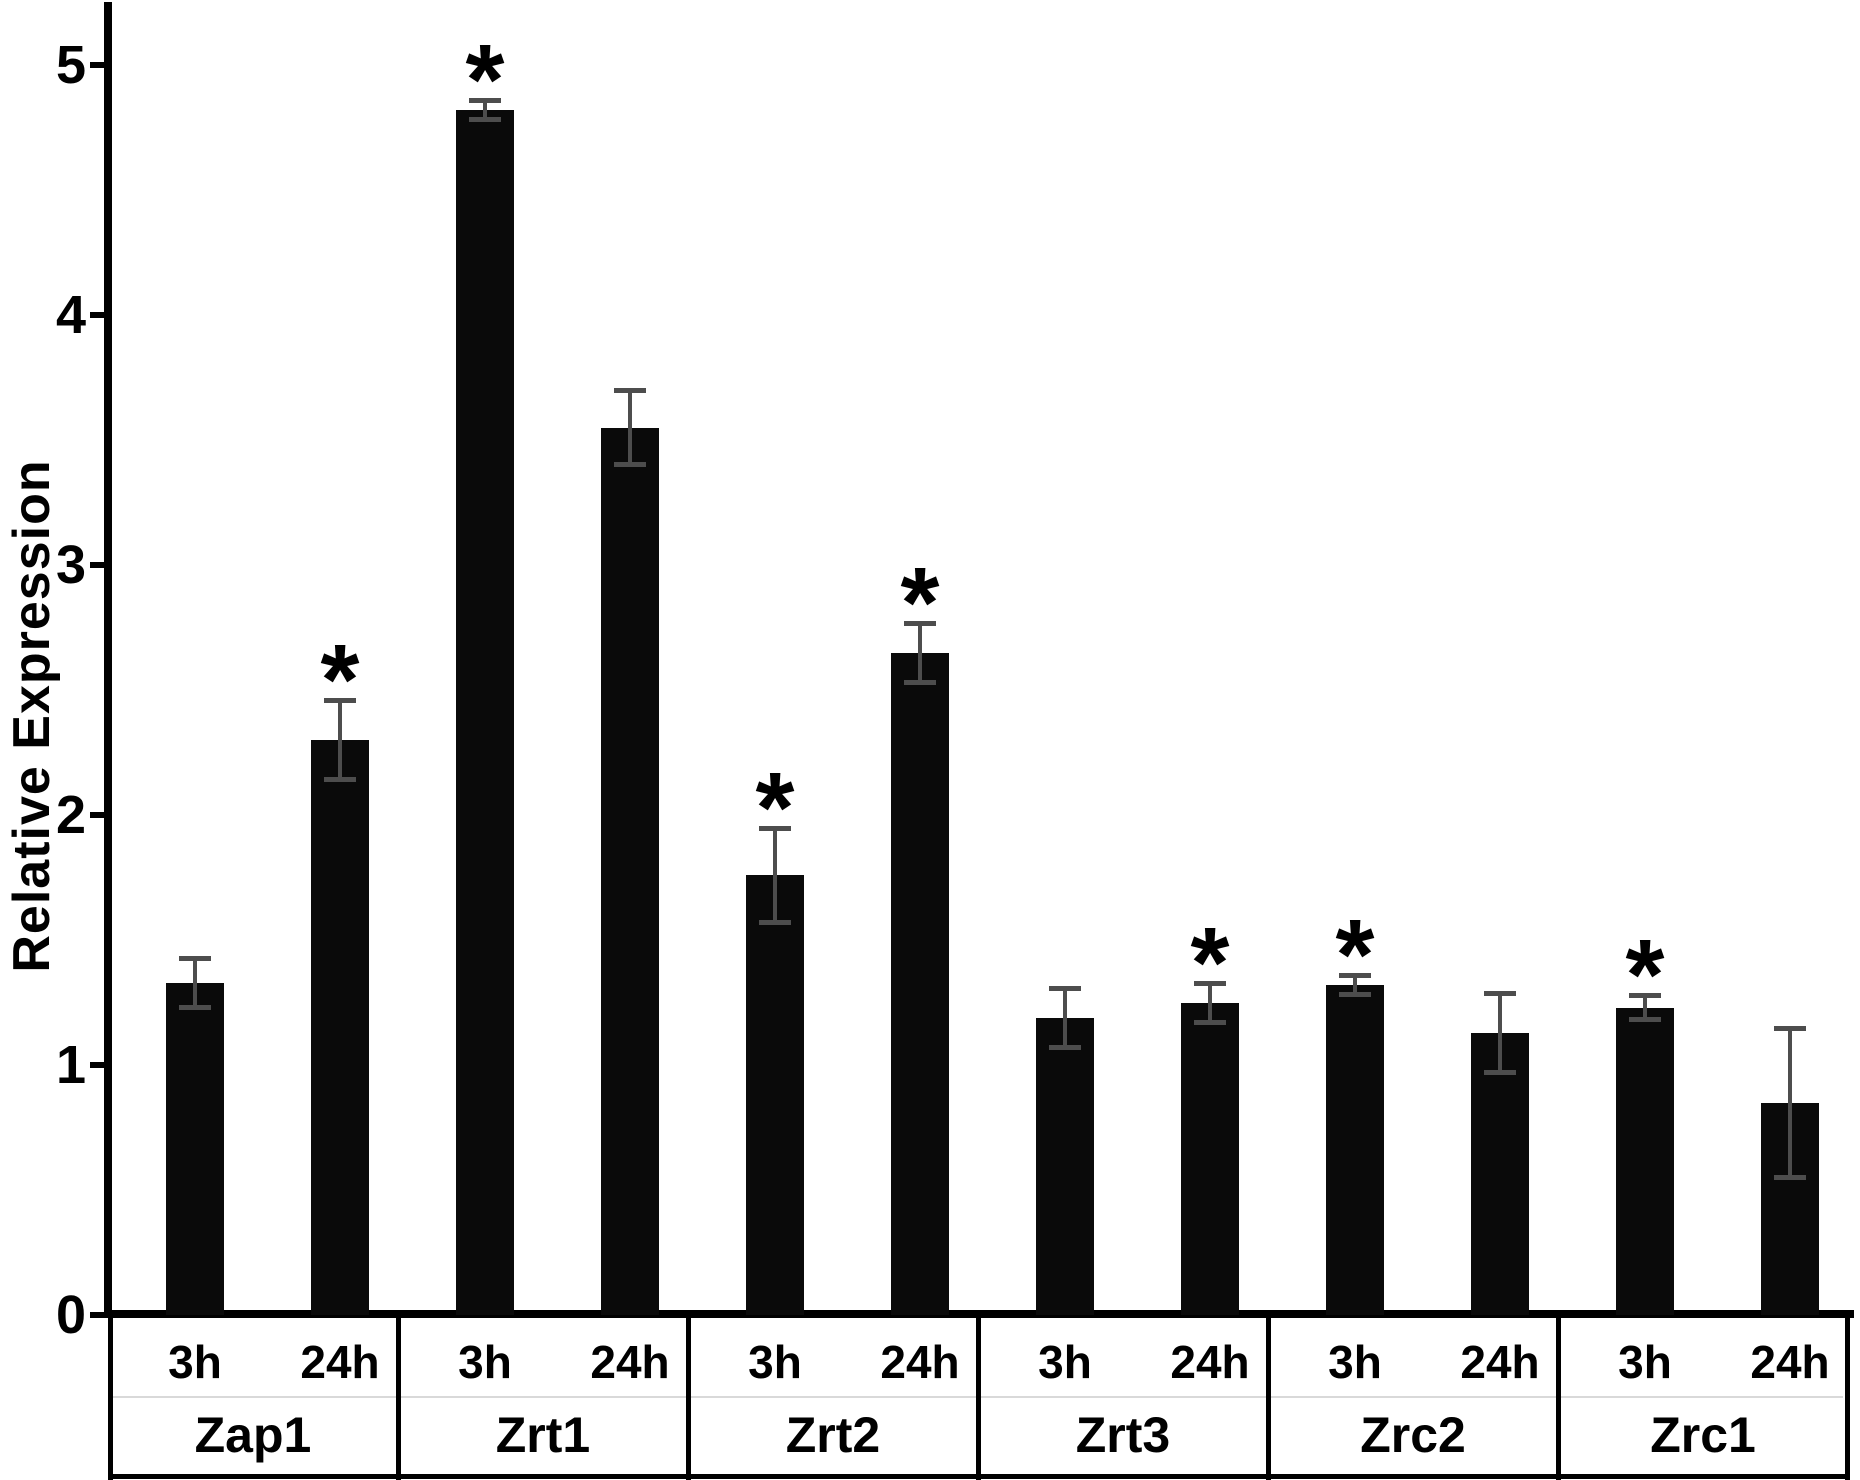  I want to click on bar-zrc1-3h, so click(1645, 1161).